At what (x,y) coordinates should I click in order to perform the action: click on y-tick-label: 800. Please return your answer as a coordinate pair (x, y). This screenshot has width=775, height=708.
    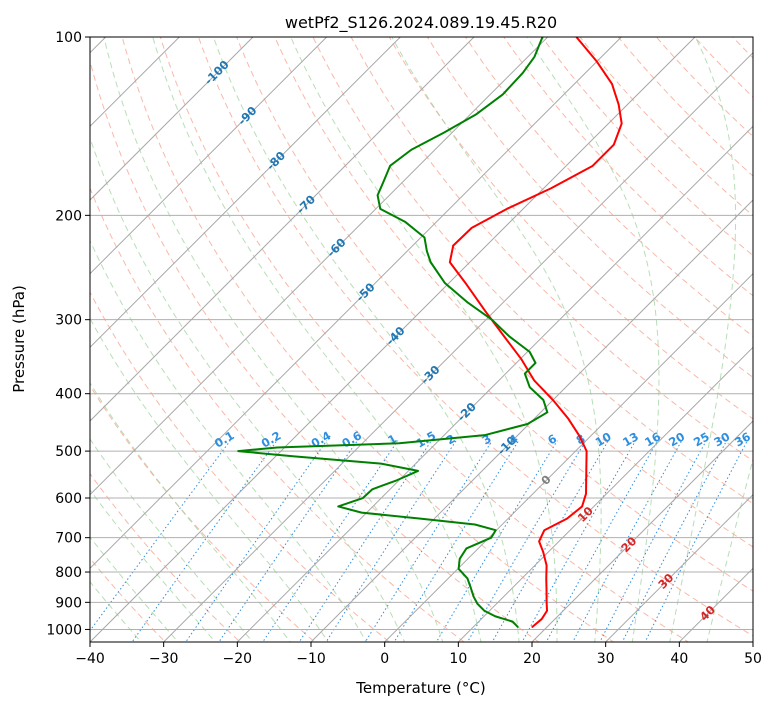
    Looking at the image, I should click on (68, 573).